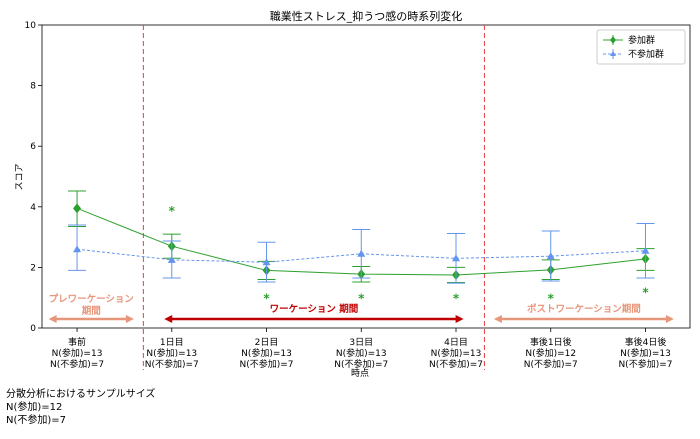 This screenshot has width=700, height=439. What do you see at coordinates (36, 420) in the screenshot?
I see `footnote-n-nonparticipants: N(不参加)=7` at bounding box center [36, 420].